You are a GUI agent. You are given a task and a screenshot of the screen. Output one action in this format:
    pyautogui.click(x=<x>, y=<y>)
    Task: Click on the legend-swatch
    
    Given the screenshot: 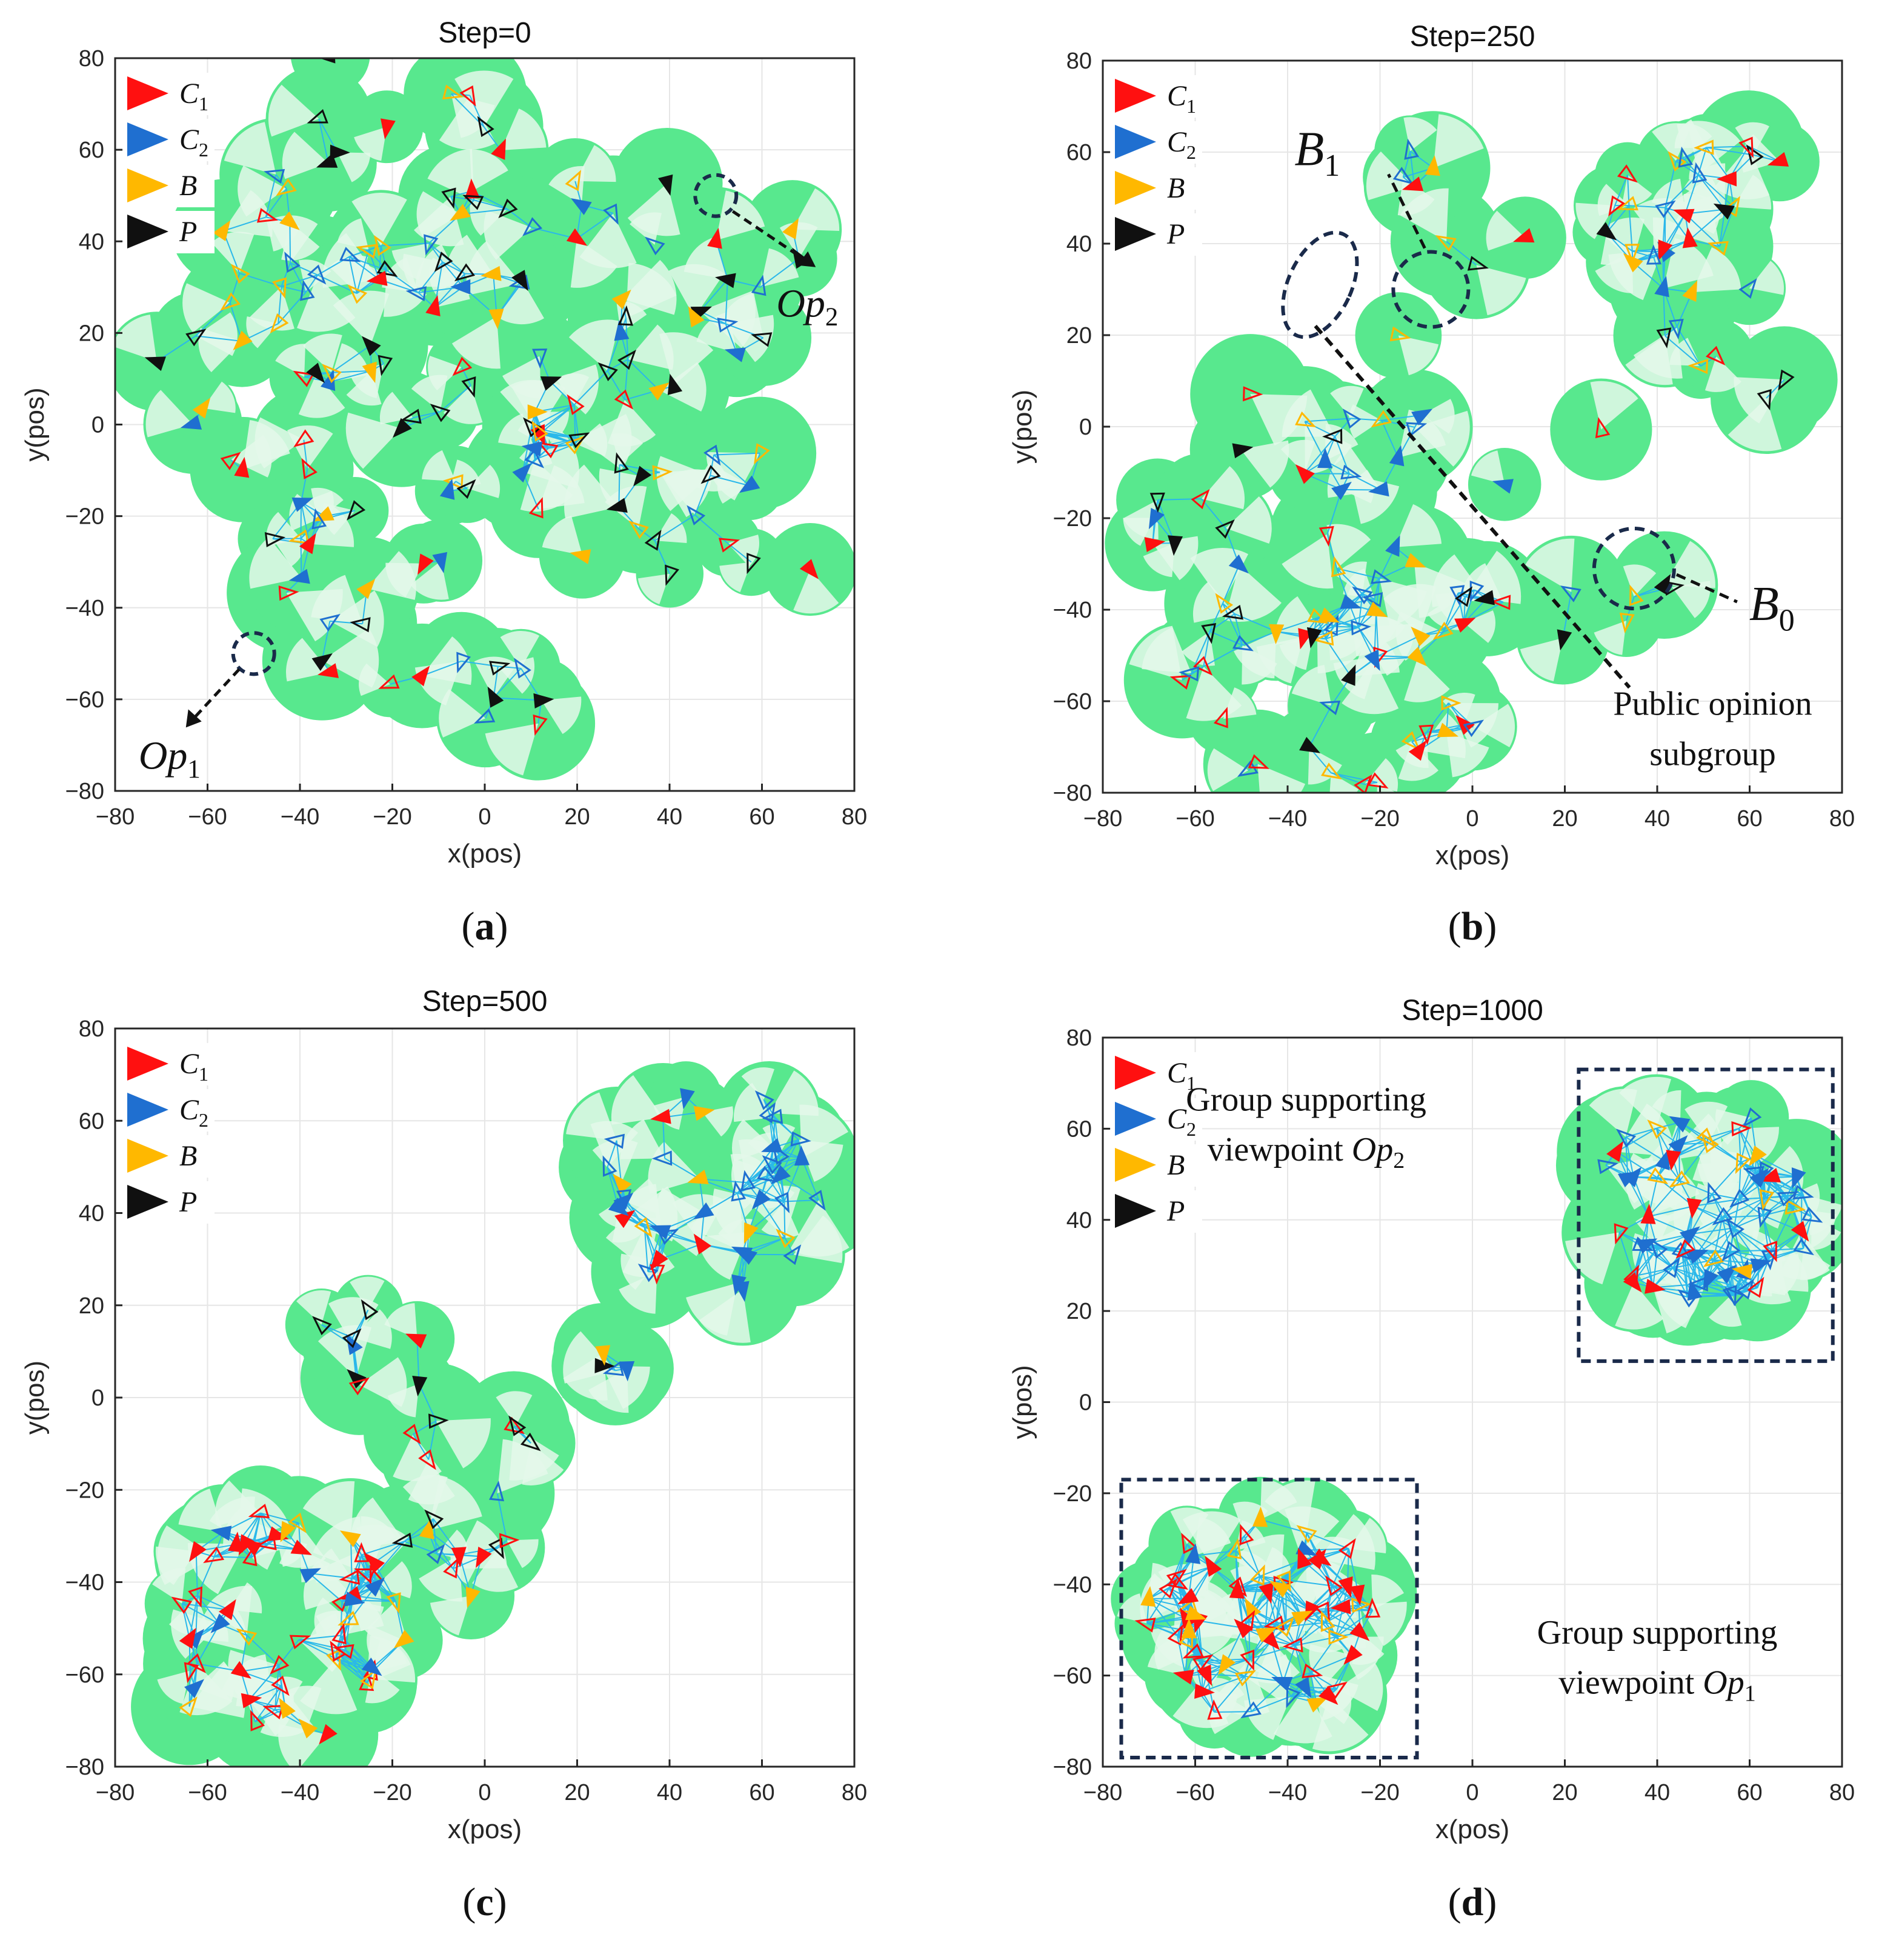 What is the action you would take?
    pyautogui.click(x=1135, y=1165)
    